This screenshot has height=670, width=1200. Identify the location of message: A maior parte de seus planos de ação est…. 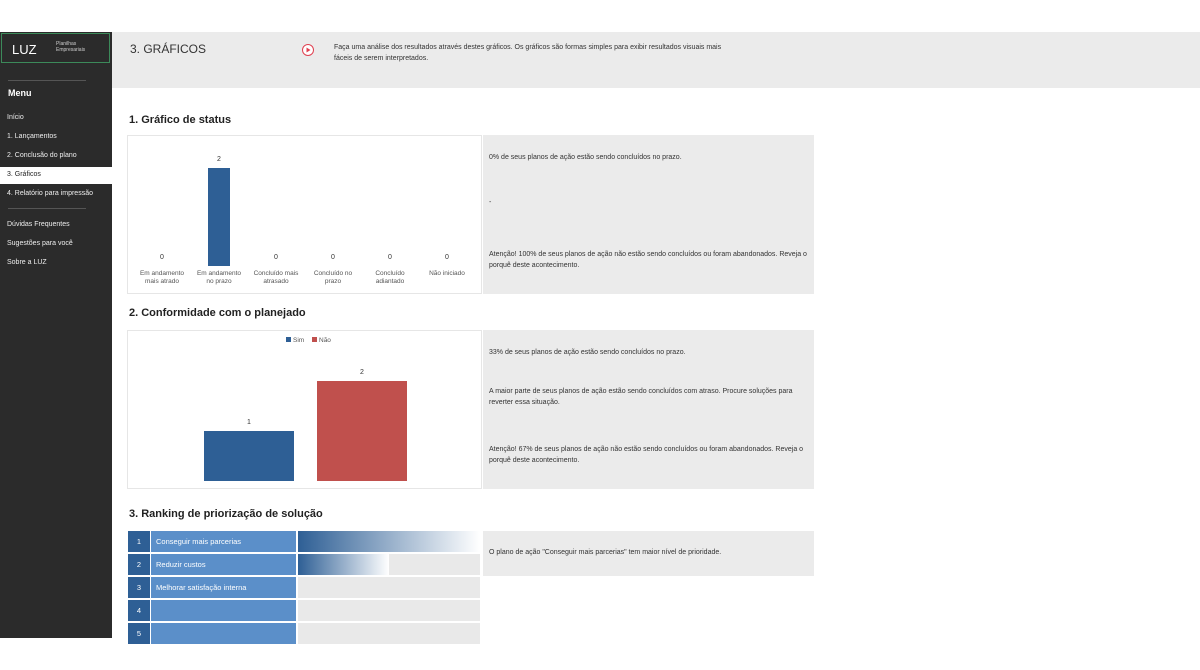
(641, 397).